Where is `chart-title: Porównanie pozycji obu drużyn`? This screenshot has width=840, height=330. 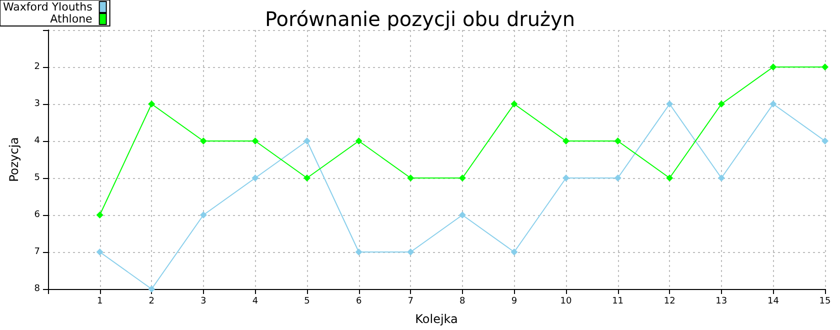 chart-title: Porównanie pozycji obu drużyn is located at coordinates (420, 19).